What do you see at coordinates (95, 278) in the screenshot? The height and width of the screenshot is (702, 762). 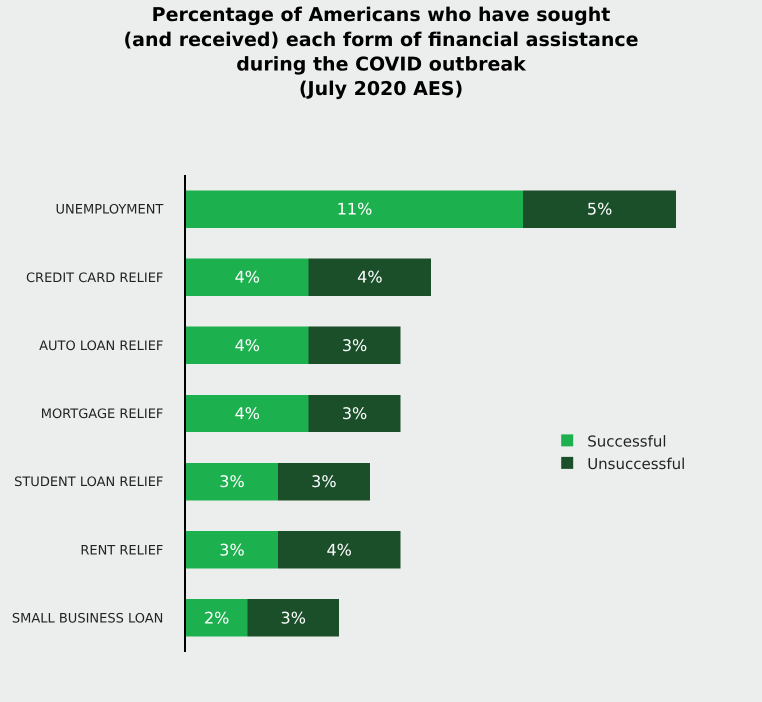 I see `y-tick-label: CREDIT CARD RELIEF` at bounding box center [95, 278].